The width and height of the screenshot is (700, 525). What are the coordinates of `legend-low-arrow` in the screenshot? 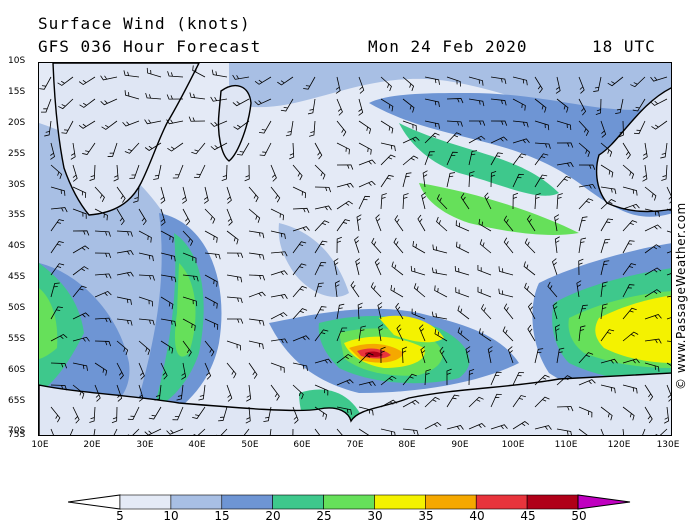 It's located at (94, 502).